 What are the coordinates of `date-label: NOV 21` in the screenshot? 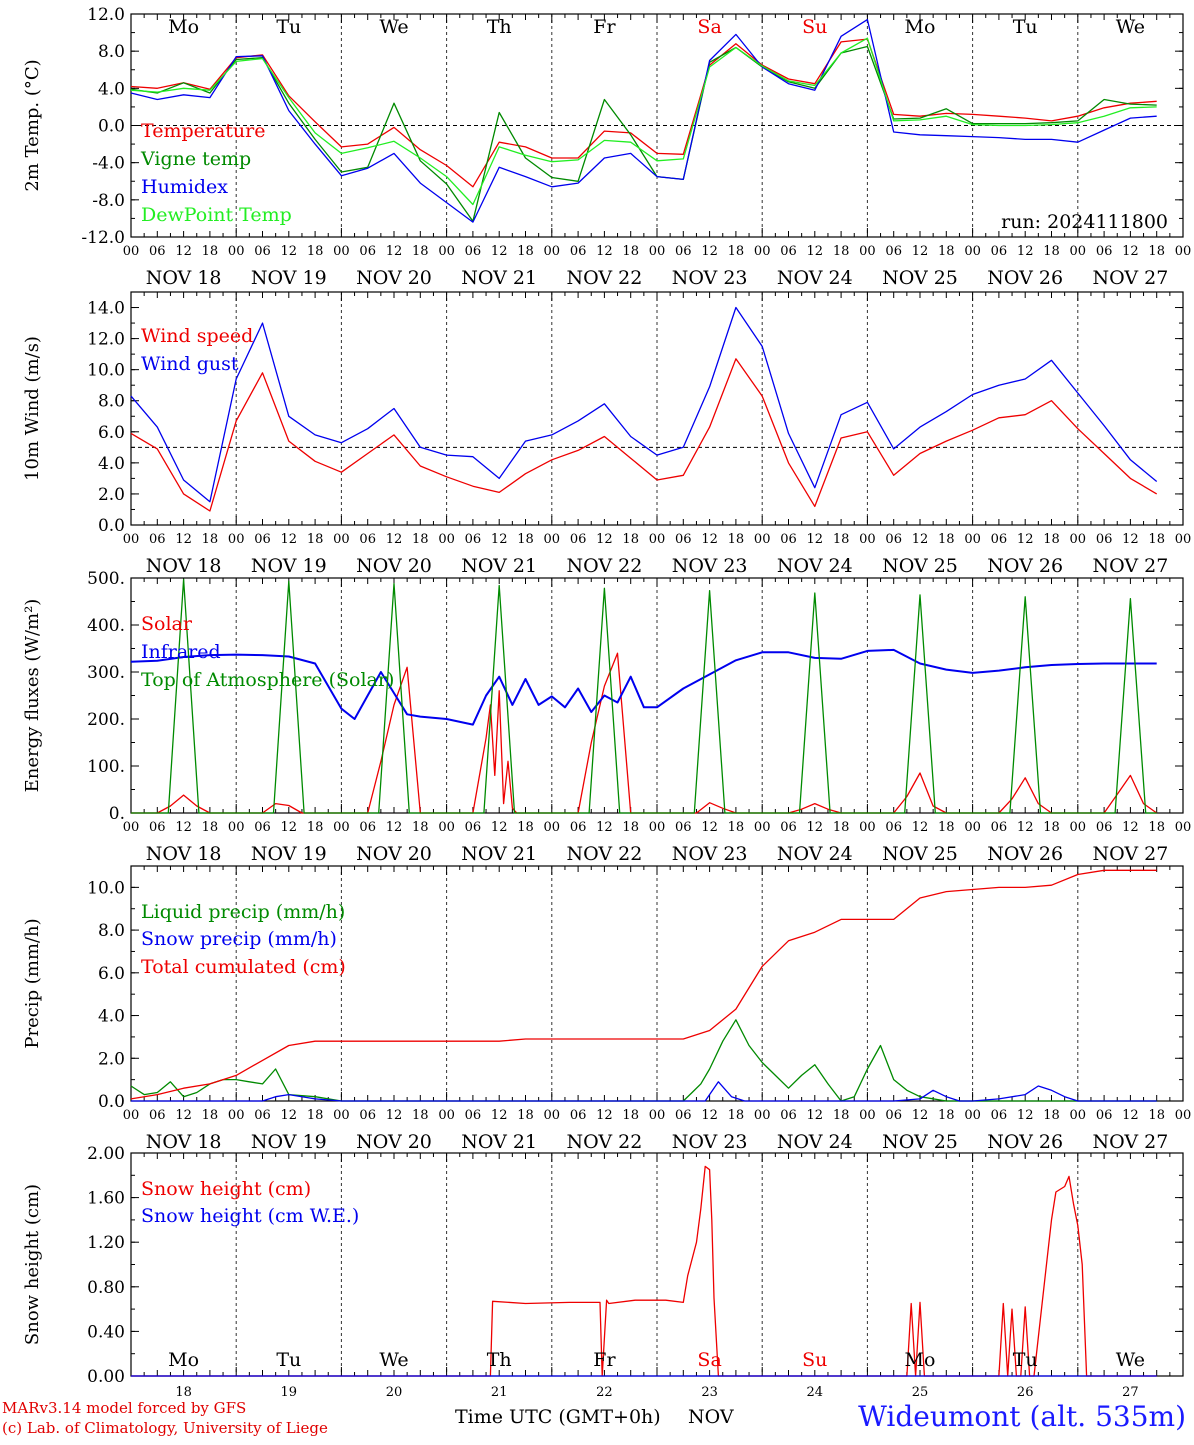 It's located at (499, 854).